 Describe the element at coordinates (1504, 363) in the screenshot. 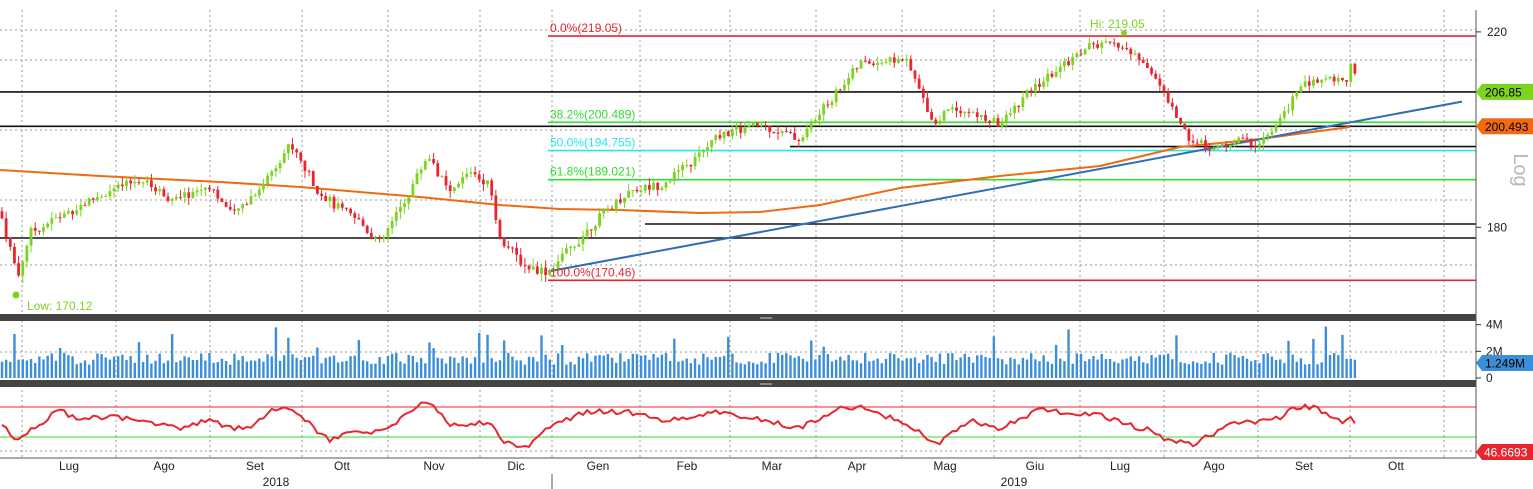

I see `volume-tag: 1.249M` at that location.